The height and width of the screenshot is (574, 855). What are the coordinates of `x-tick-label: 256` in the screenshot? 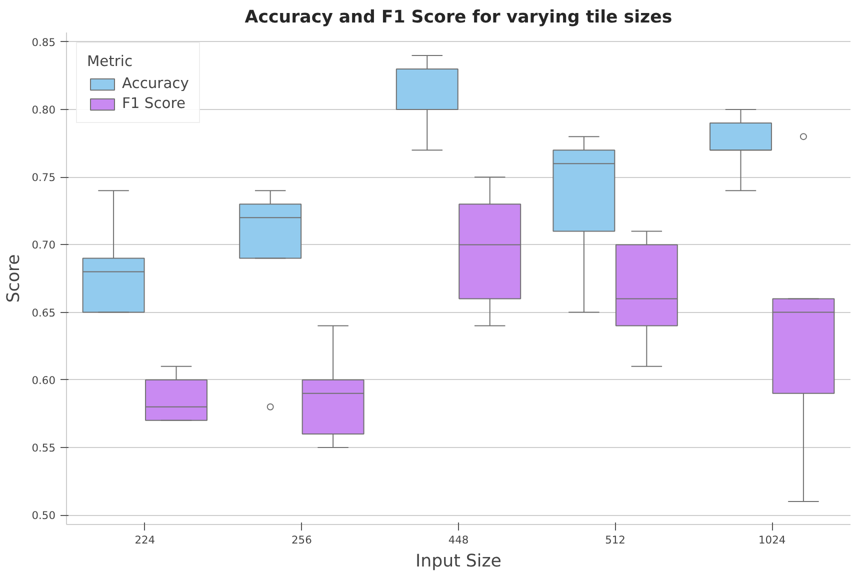 It's located at (302, 540).